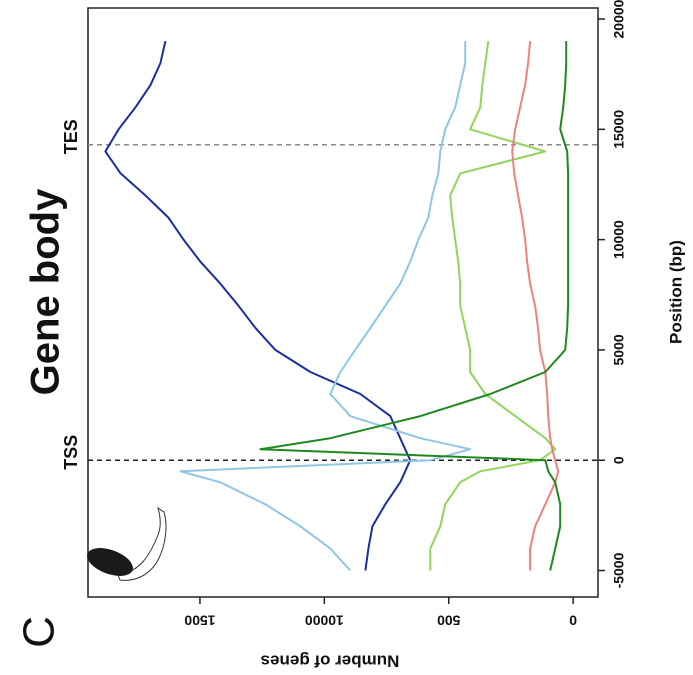  Describe the element at coordinates (199, 620) in the screenshot. I see `y-tick-label: 1500` at that location.